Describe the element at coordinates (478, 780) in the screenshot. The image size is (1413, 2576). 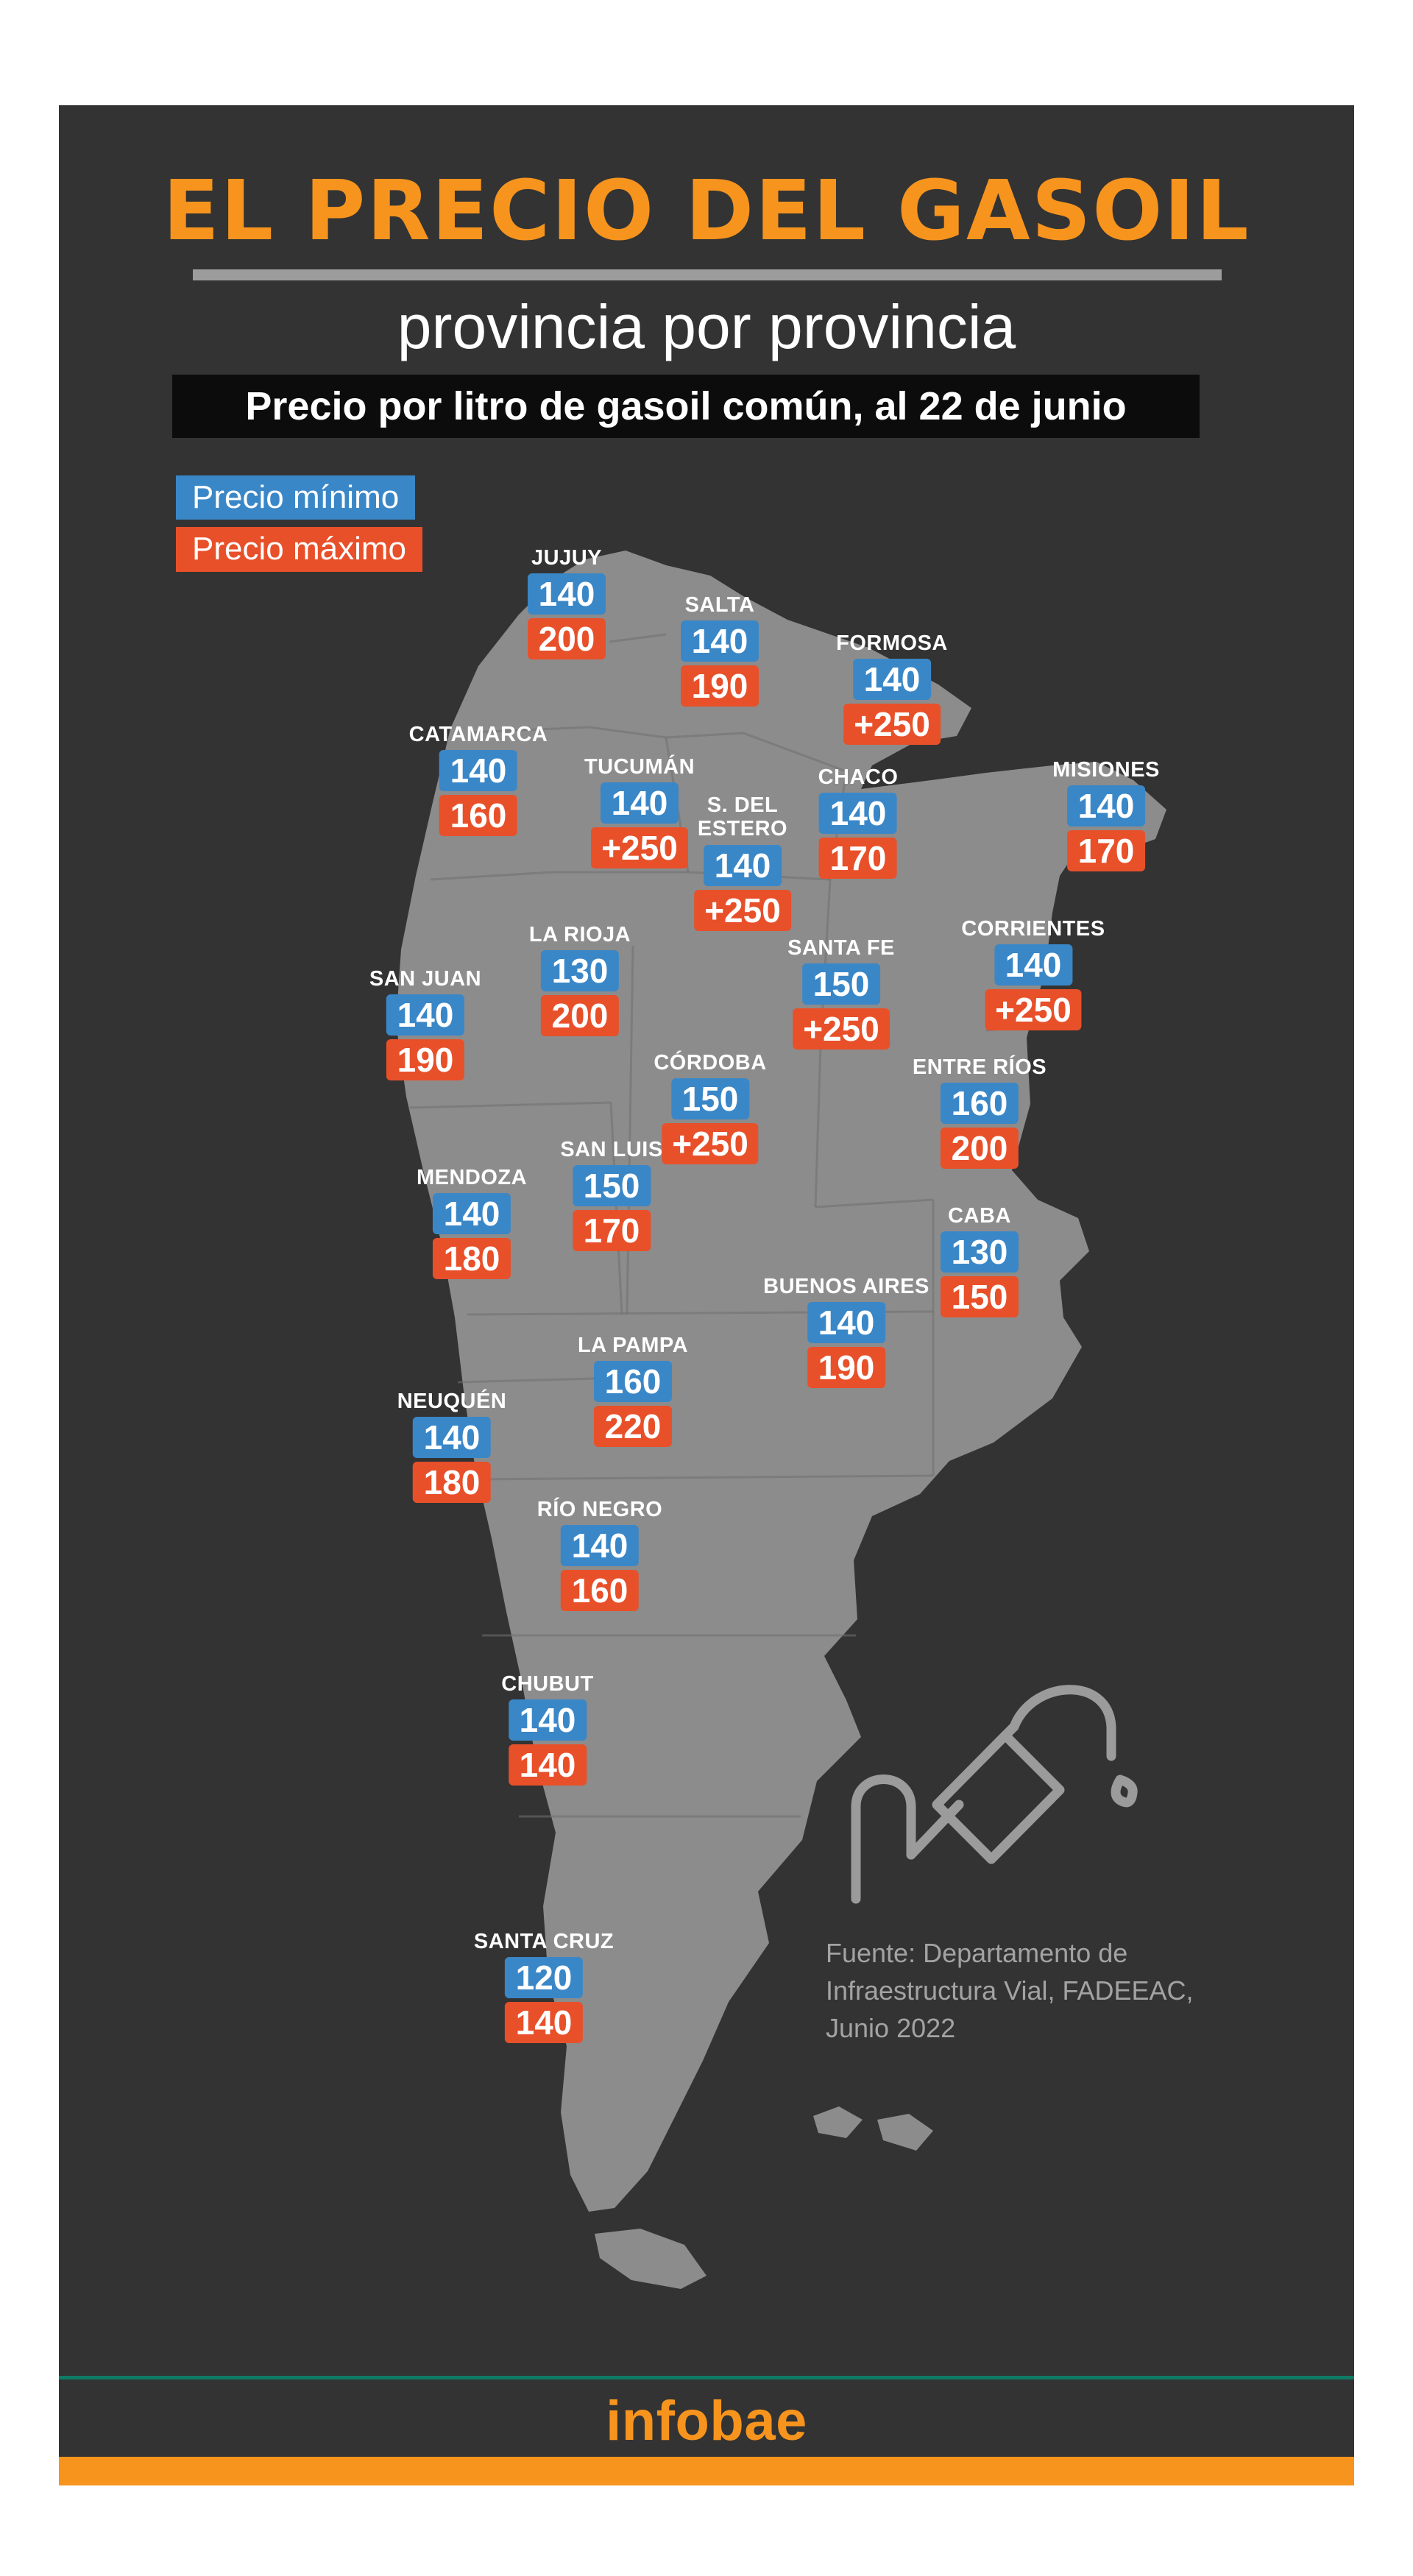
I see `province-block-catamarca: CATAMARCA 140 160` at that location.